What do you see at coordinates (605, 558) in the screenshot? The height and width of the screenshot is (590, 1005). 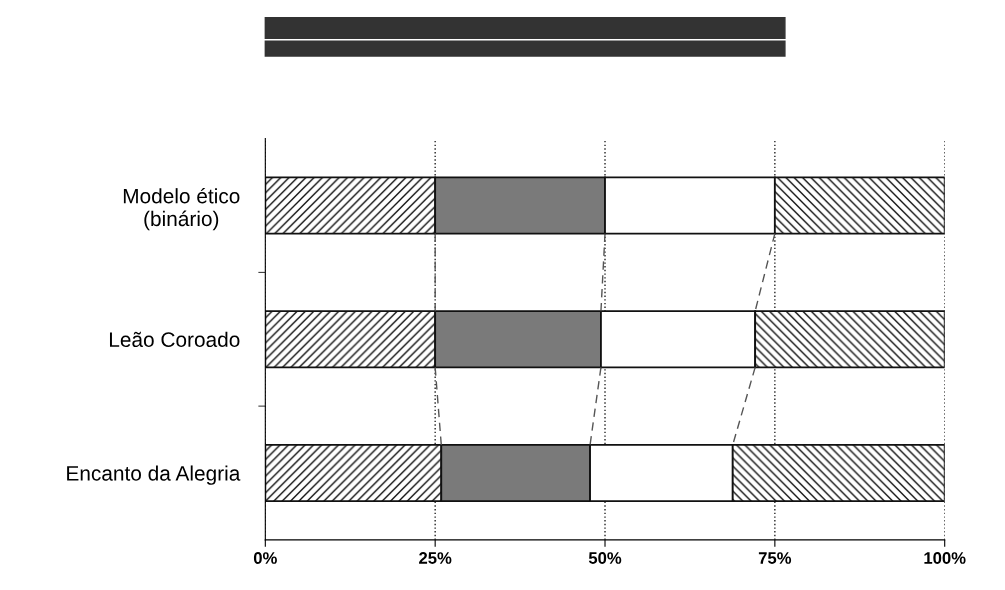 I see `x-tick-label: 50%` at bounding box center [605, 558].